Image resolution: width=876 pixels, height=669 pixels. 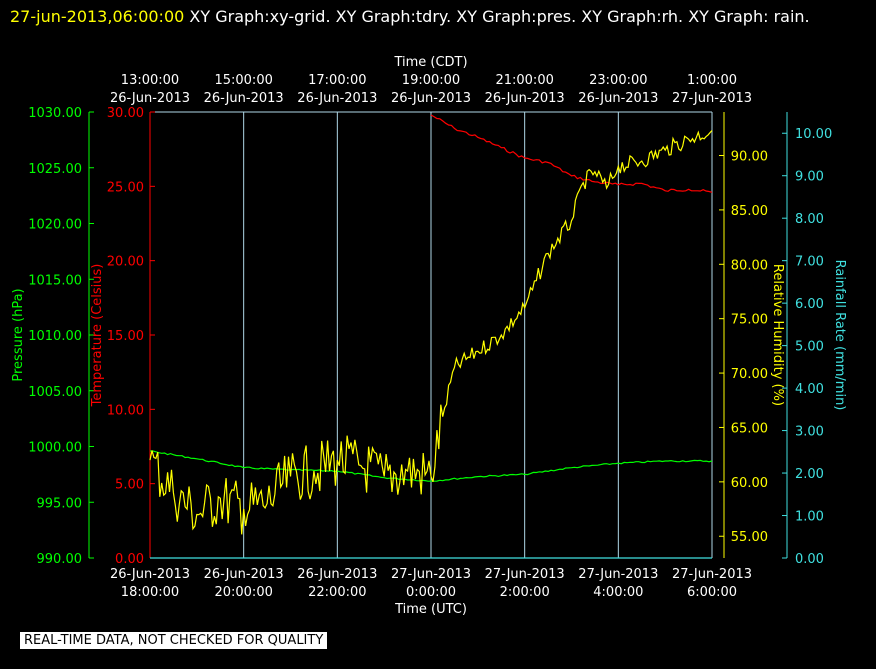 What do you see at coordinates (809, 177) in the screenshot?
I see `rain-tick-label: 9.00` at bounding box center [809, 177].